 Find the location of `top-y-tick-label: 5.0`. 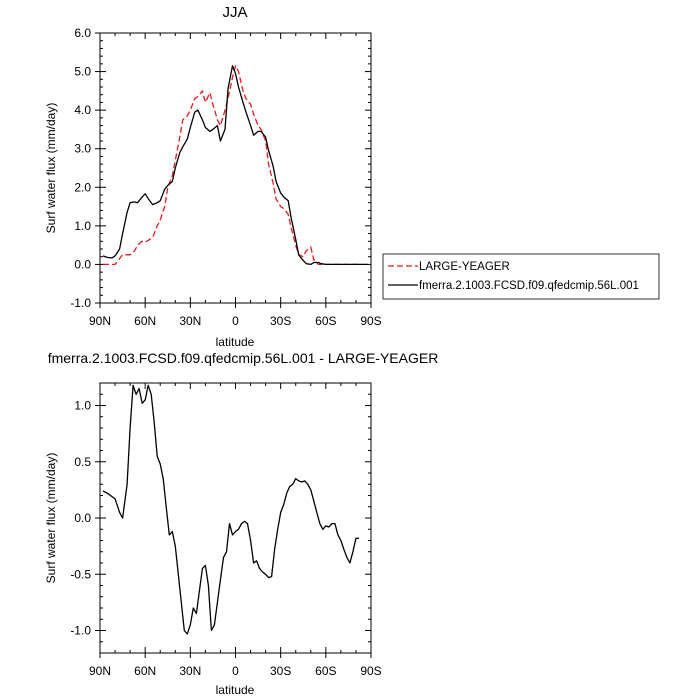

top-y-tick-label: 5.0 is located at coordinates (82, 72).